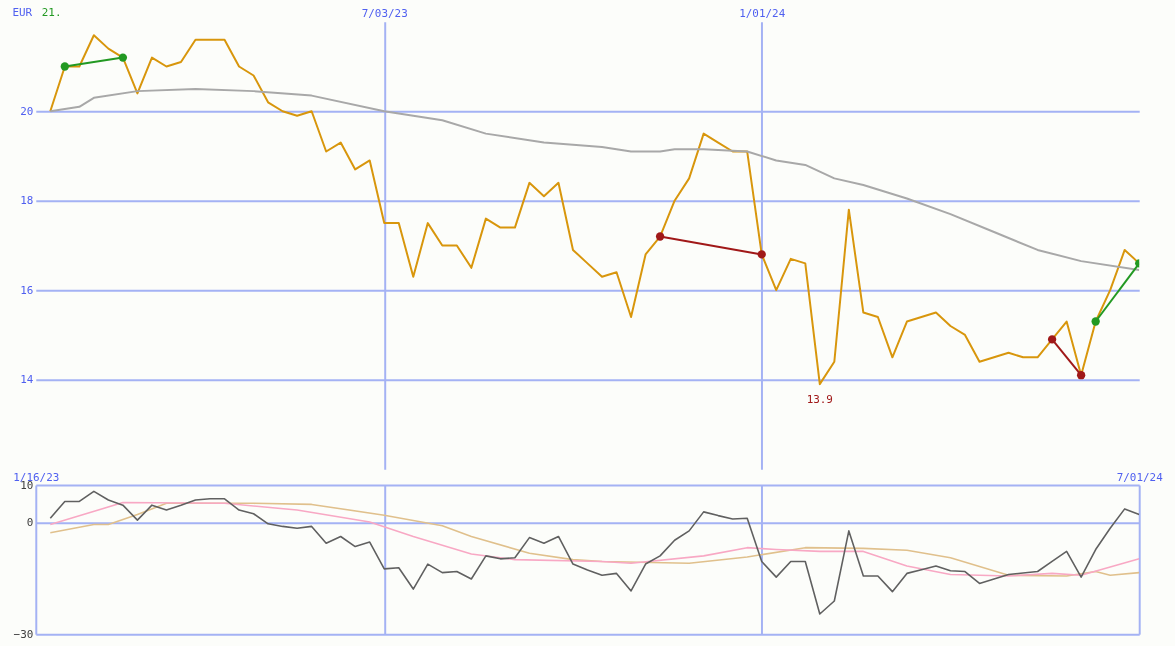  What do you see at coordinates (27, 290) in the screenshot?
I see `y-tick-label: 16` at bounding box center [27, 290].